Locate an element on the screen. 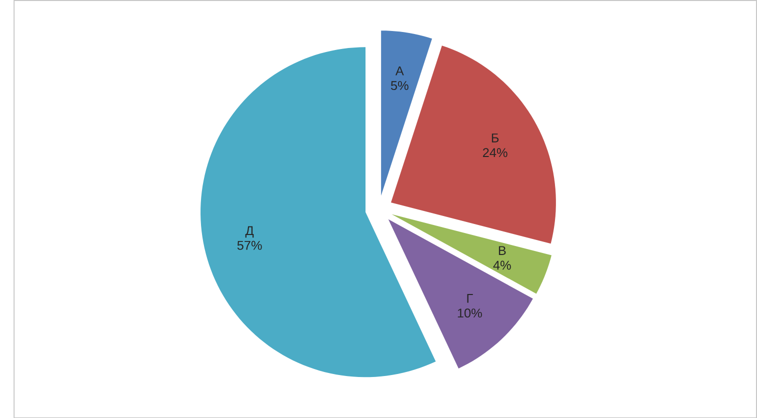 This screenshot has width=757, height=418. data-label: 10% is located at coordinates (470, 313).